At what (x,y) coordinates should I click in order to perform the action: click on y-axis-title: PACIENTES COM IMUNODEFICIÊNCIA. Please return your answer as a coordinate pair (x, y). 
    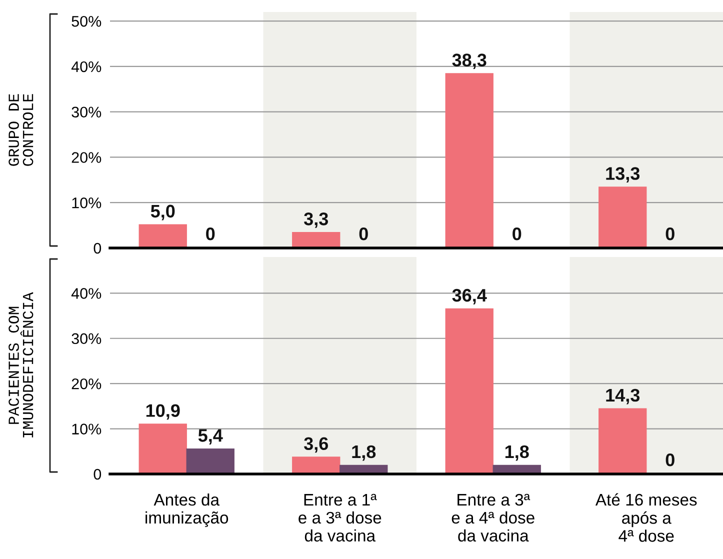
    Looking at the image, I should click on (21, 365).